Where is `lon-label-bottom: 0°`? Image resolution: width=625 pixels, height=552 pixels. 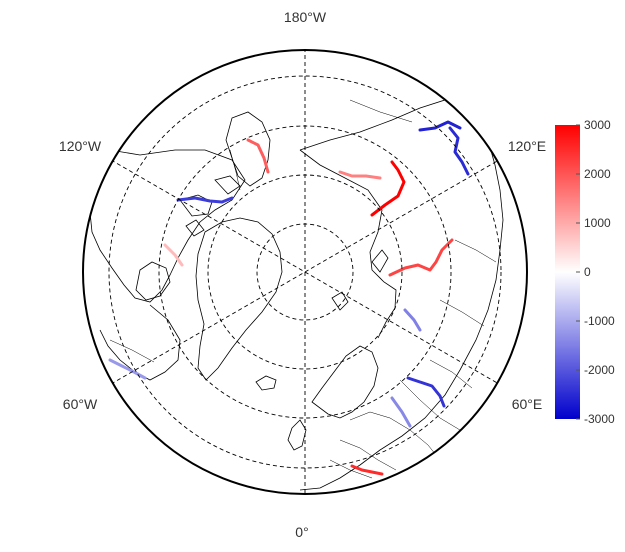 lon-label-bottom: 0° is located at coordinates (301, 532).